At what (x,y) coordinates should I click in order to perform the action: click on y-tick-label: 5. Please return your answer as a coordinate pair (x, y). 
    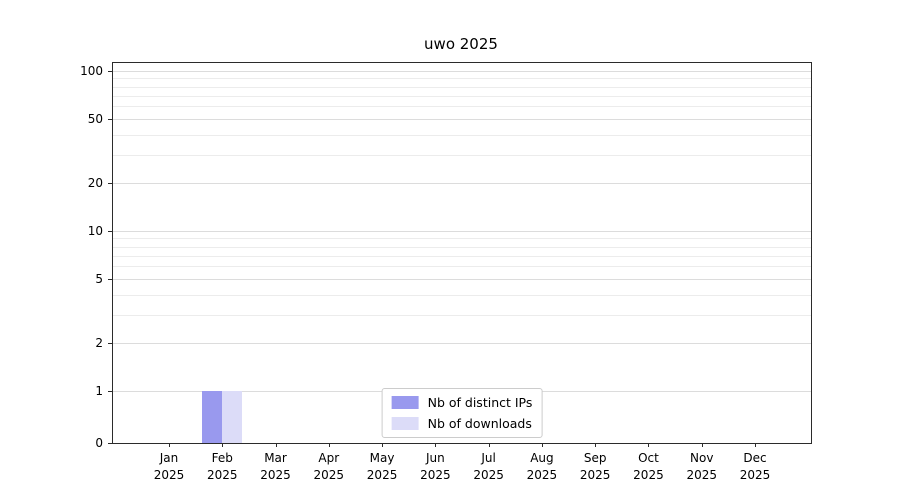
    Looking at the image, I should click on (99, 279).